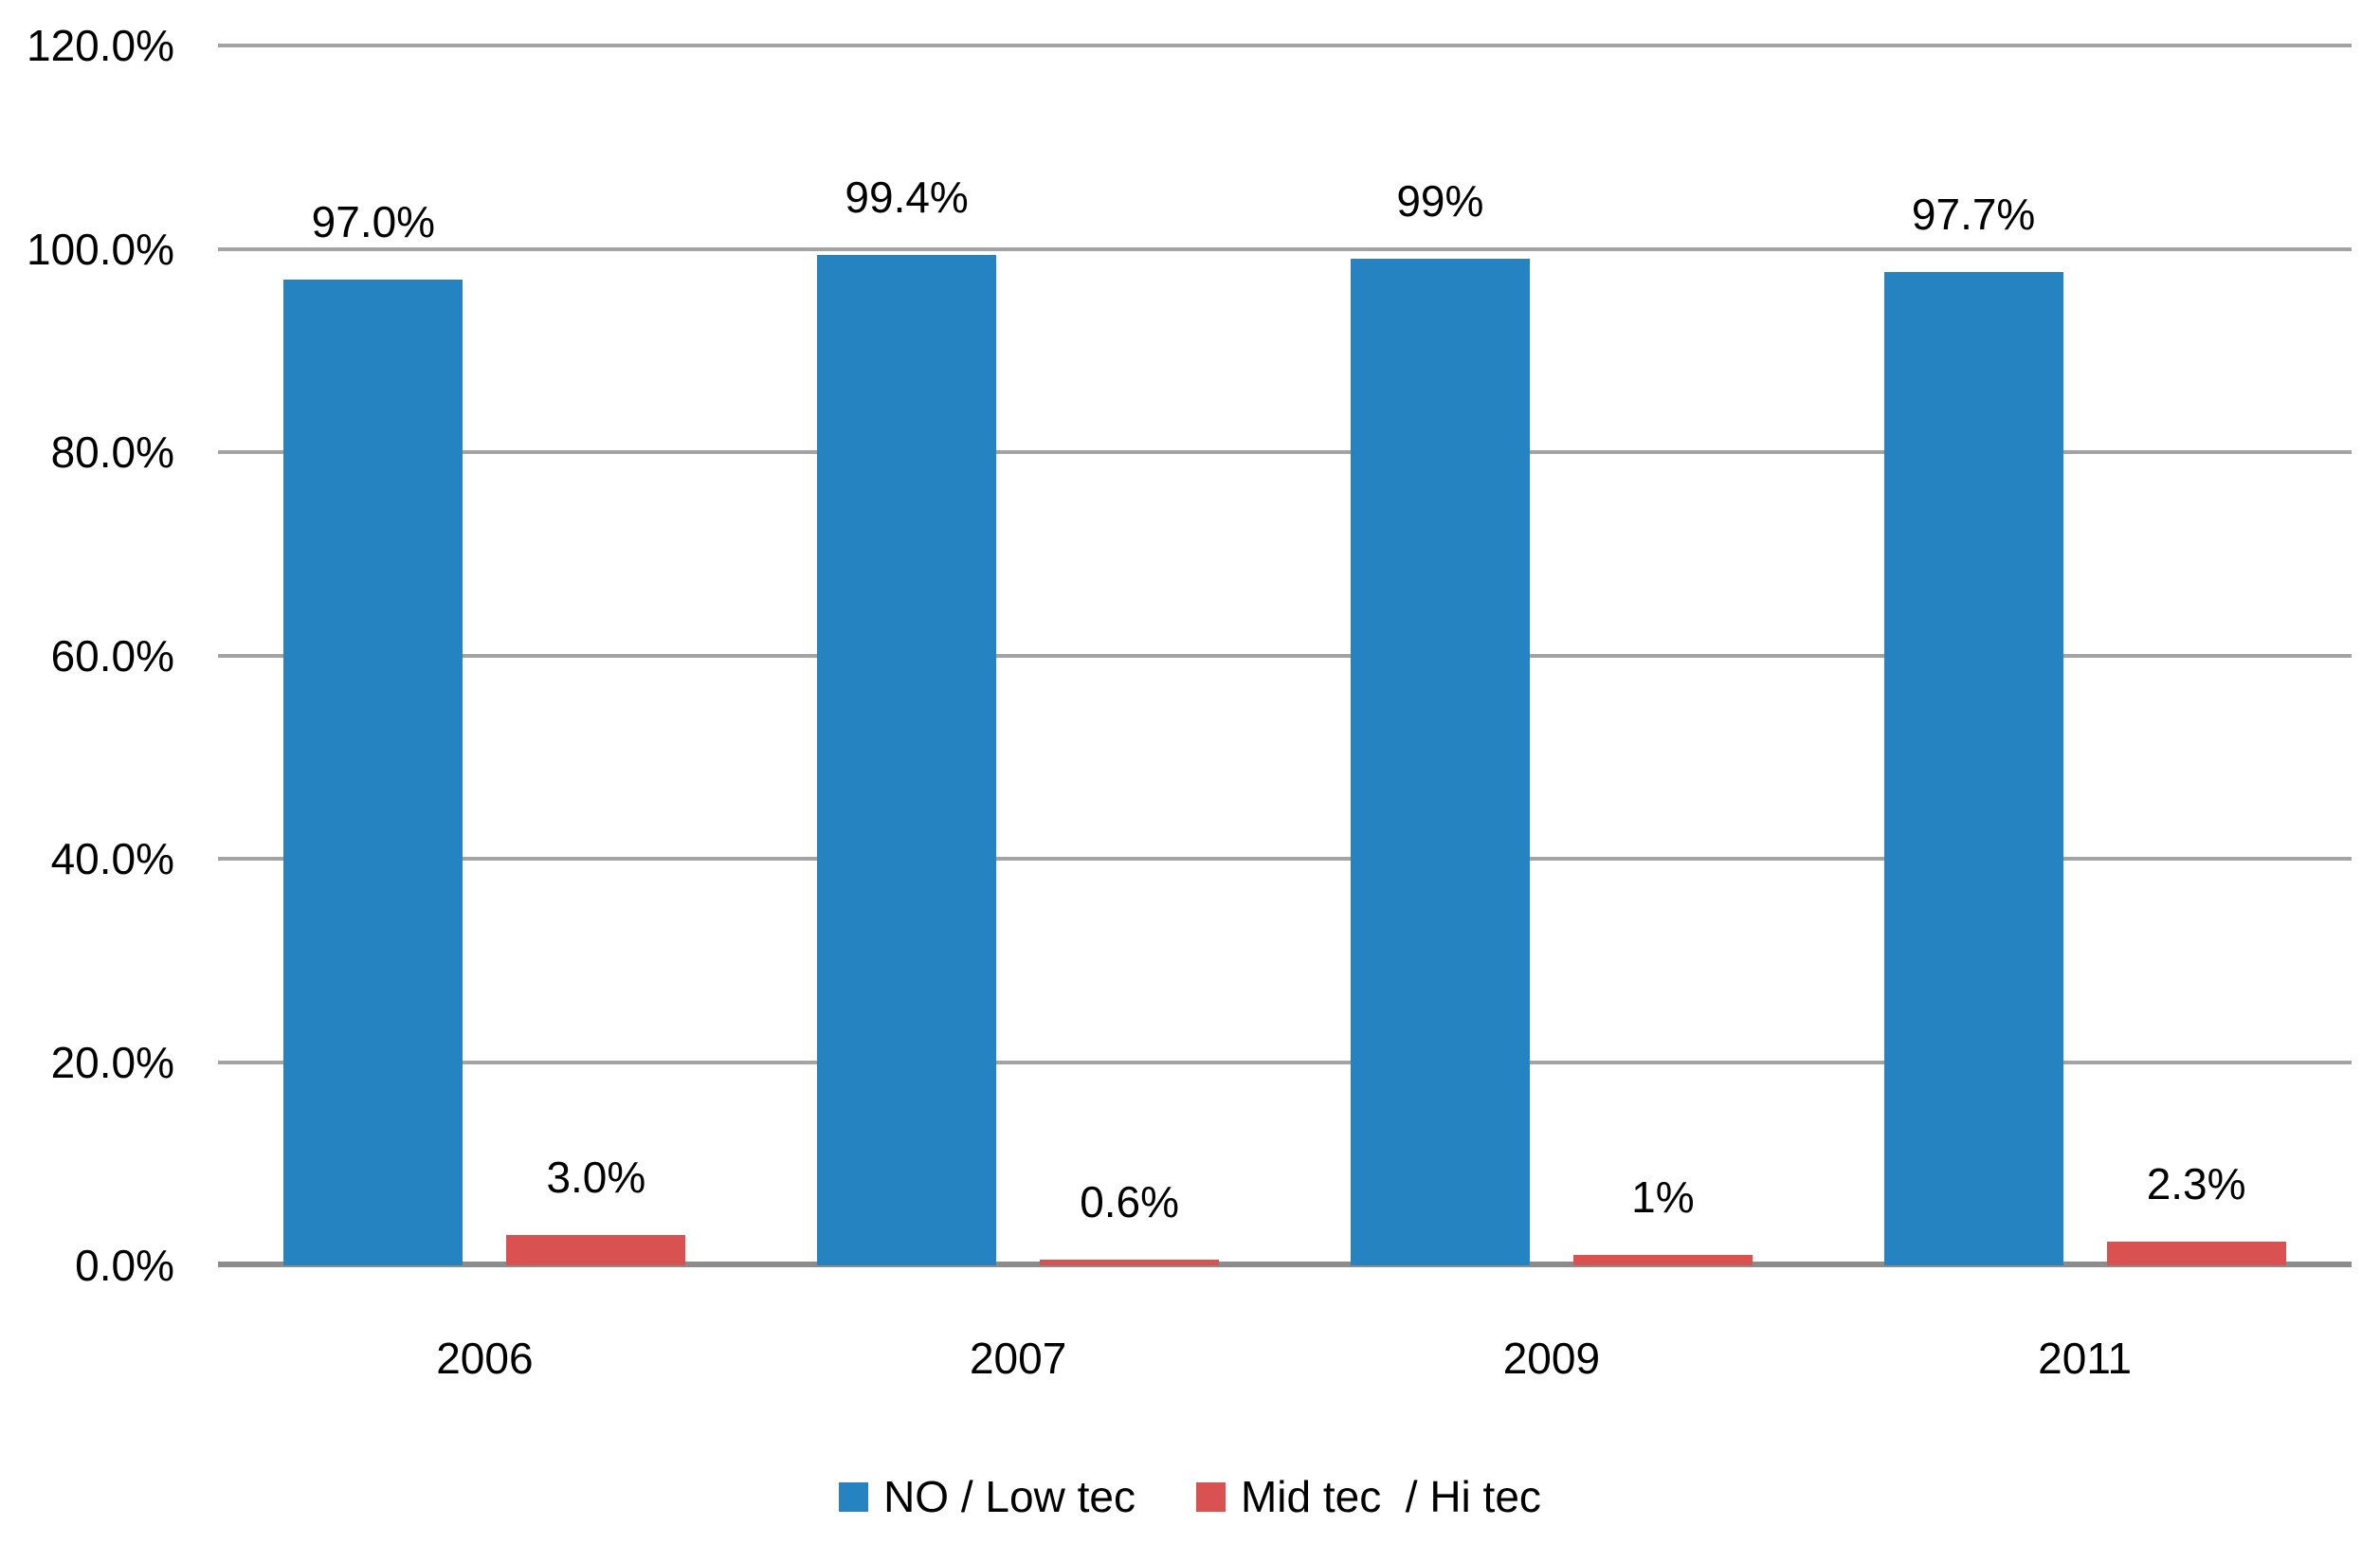 The height and width of the screenshot is (1544, 2380). Describe the element at coordinates (1190, 1496) in the screenshot. I see `legend: NO / Low tec Mid tec / Hi tec` at that location.